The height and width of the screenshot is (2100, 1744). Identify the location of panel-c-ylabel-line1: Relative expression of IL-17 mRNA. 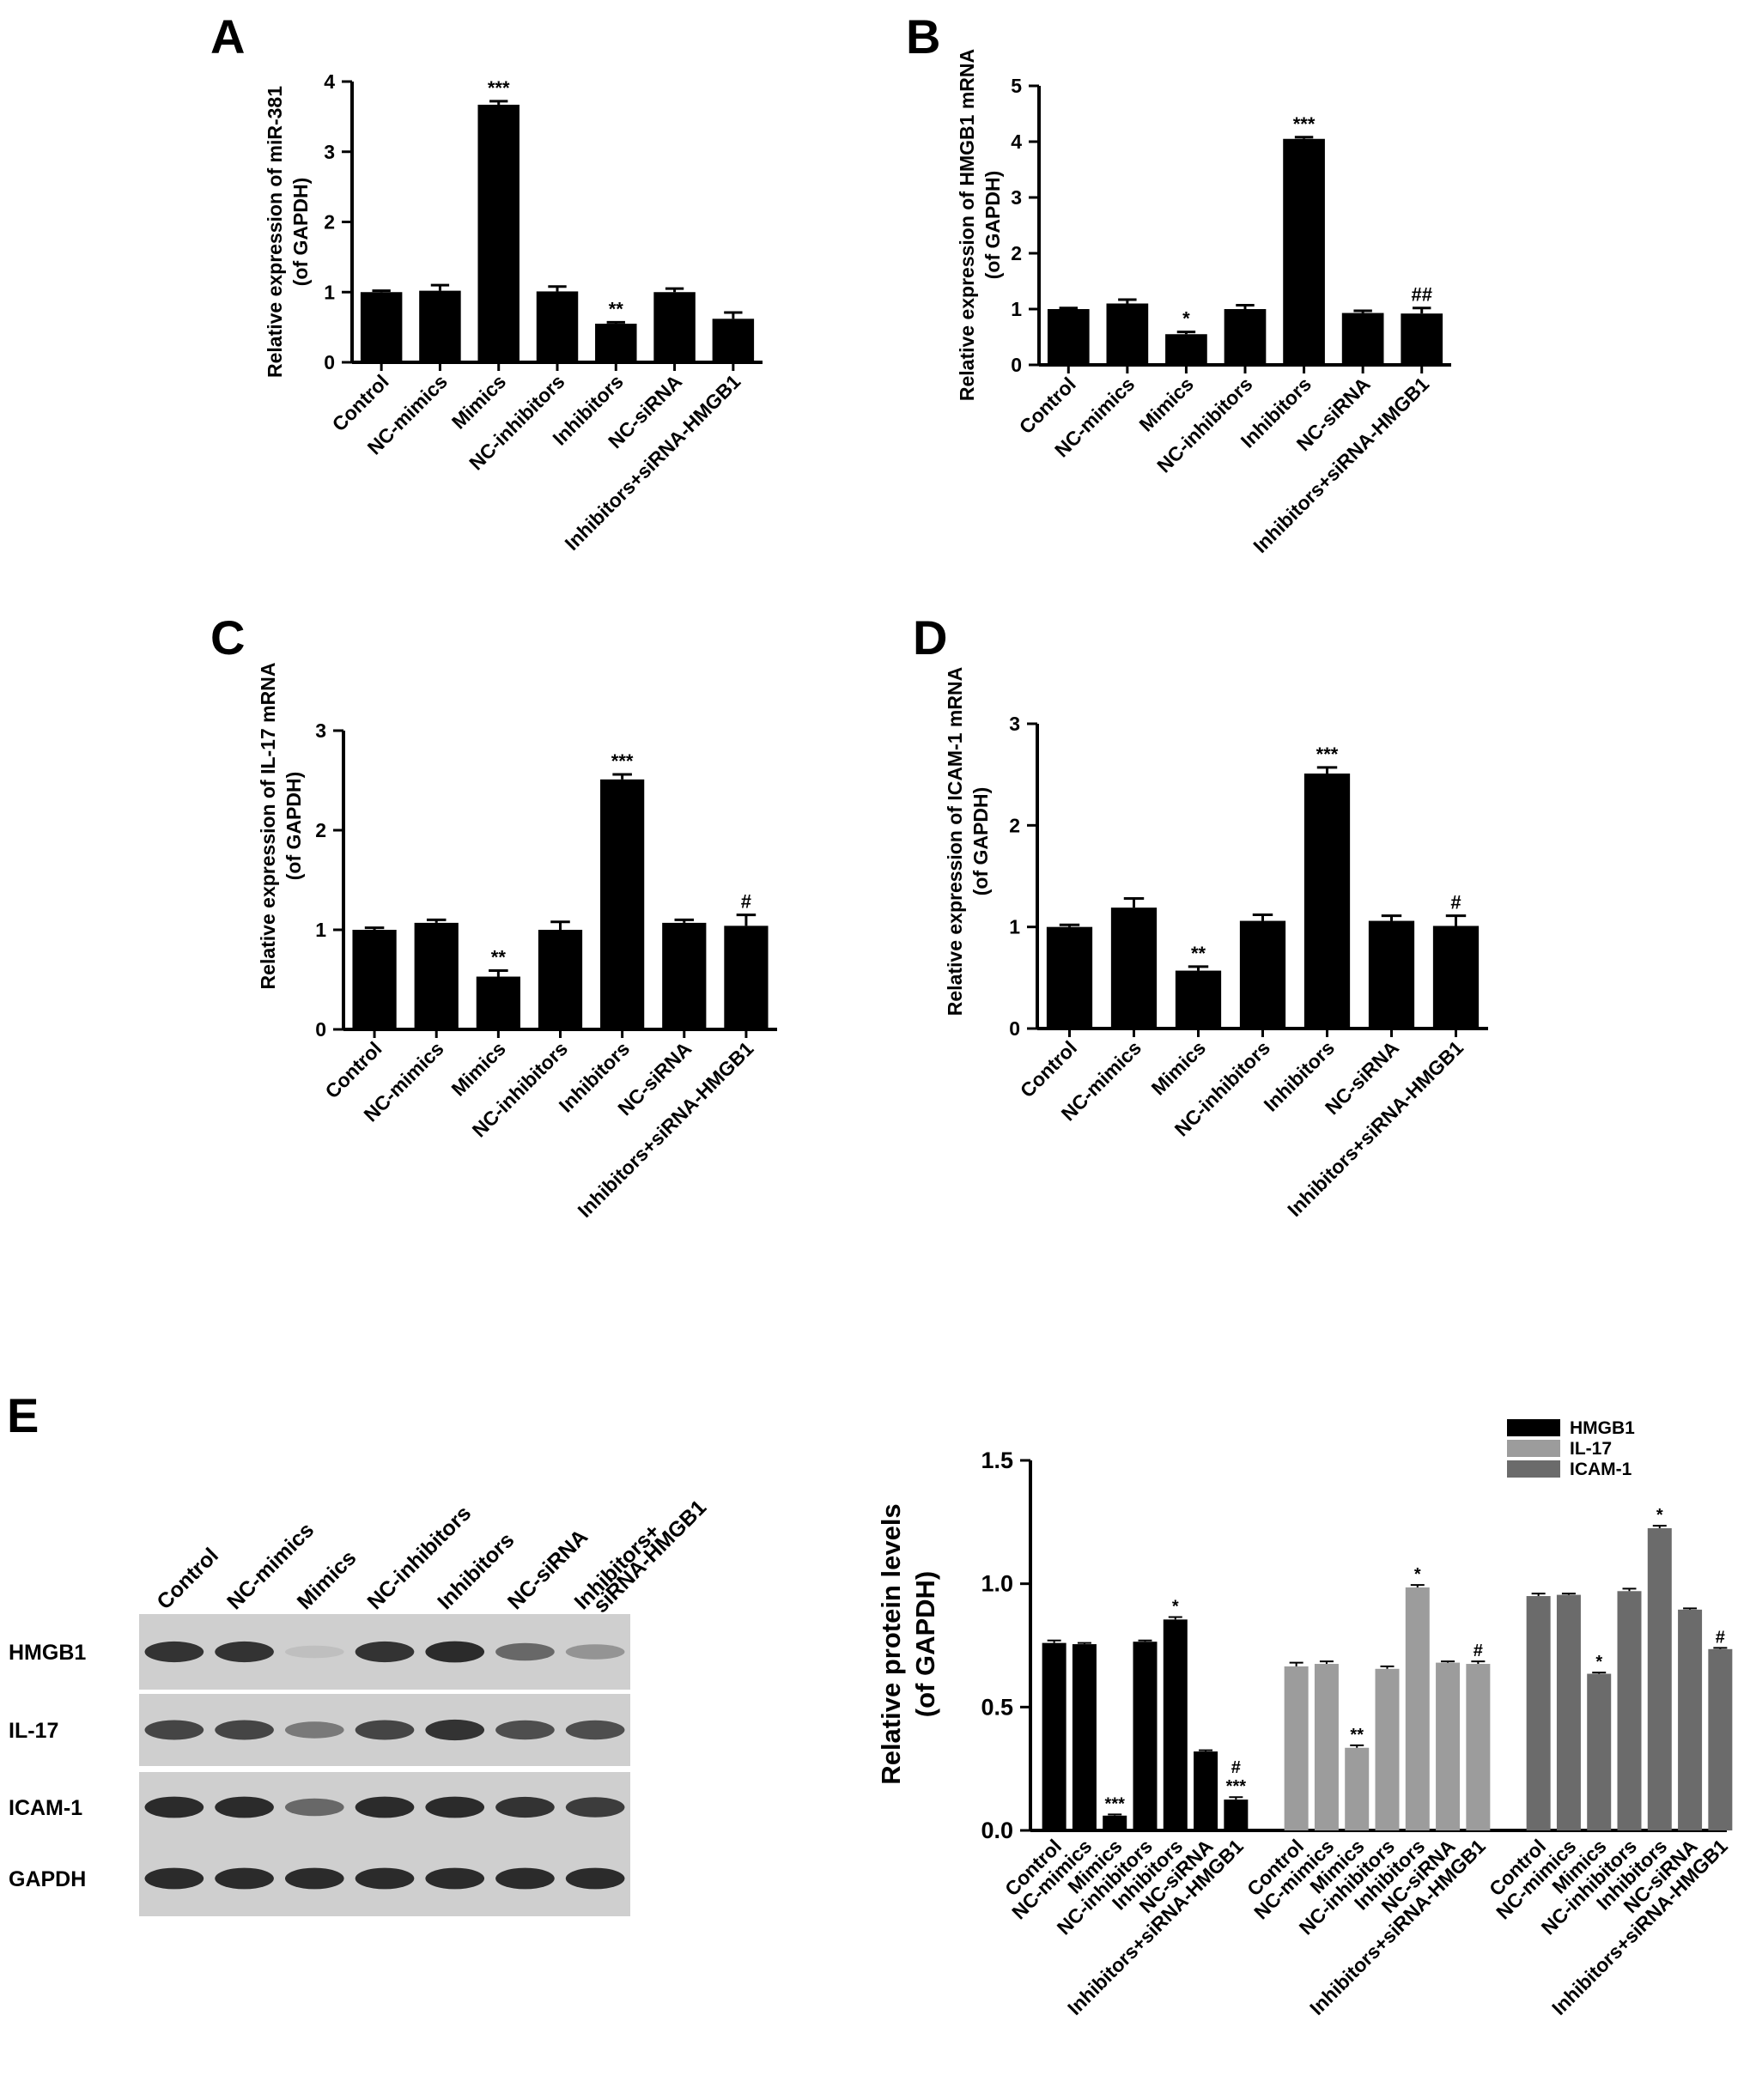
(268, 826).